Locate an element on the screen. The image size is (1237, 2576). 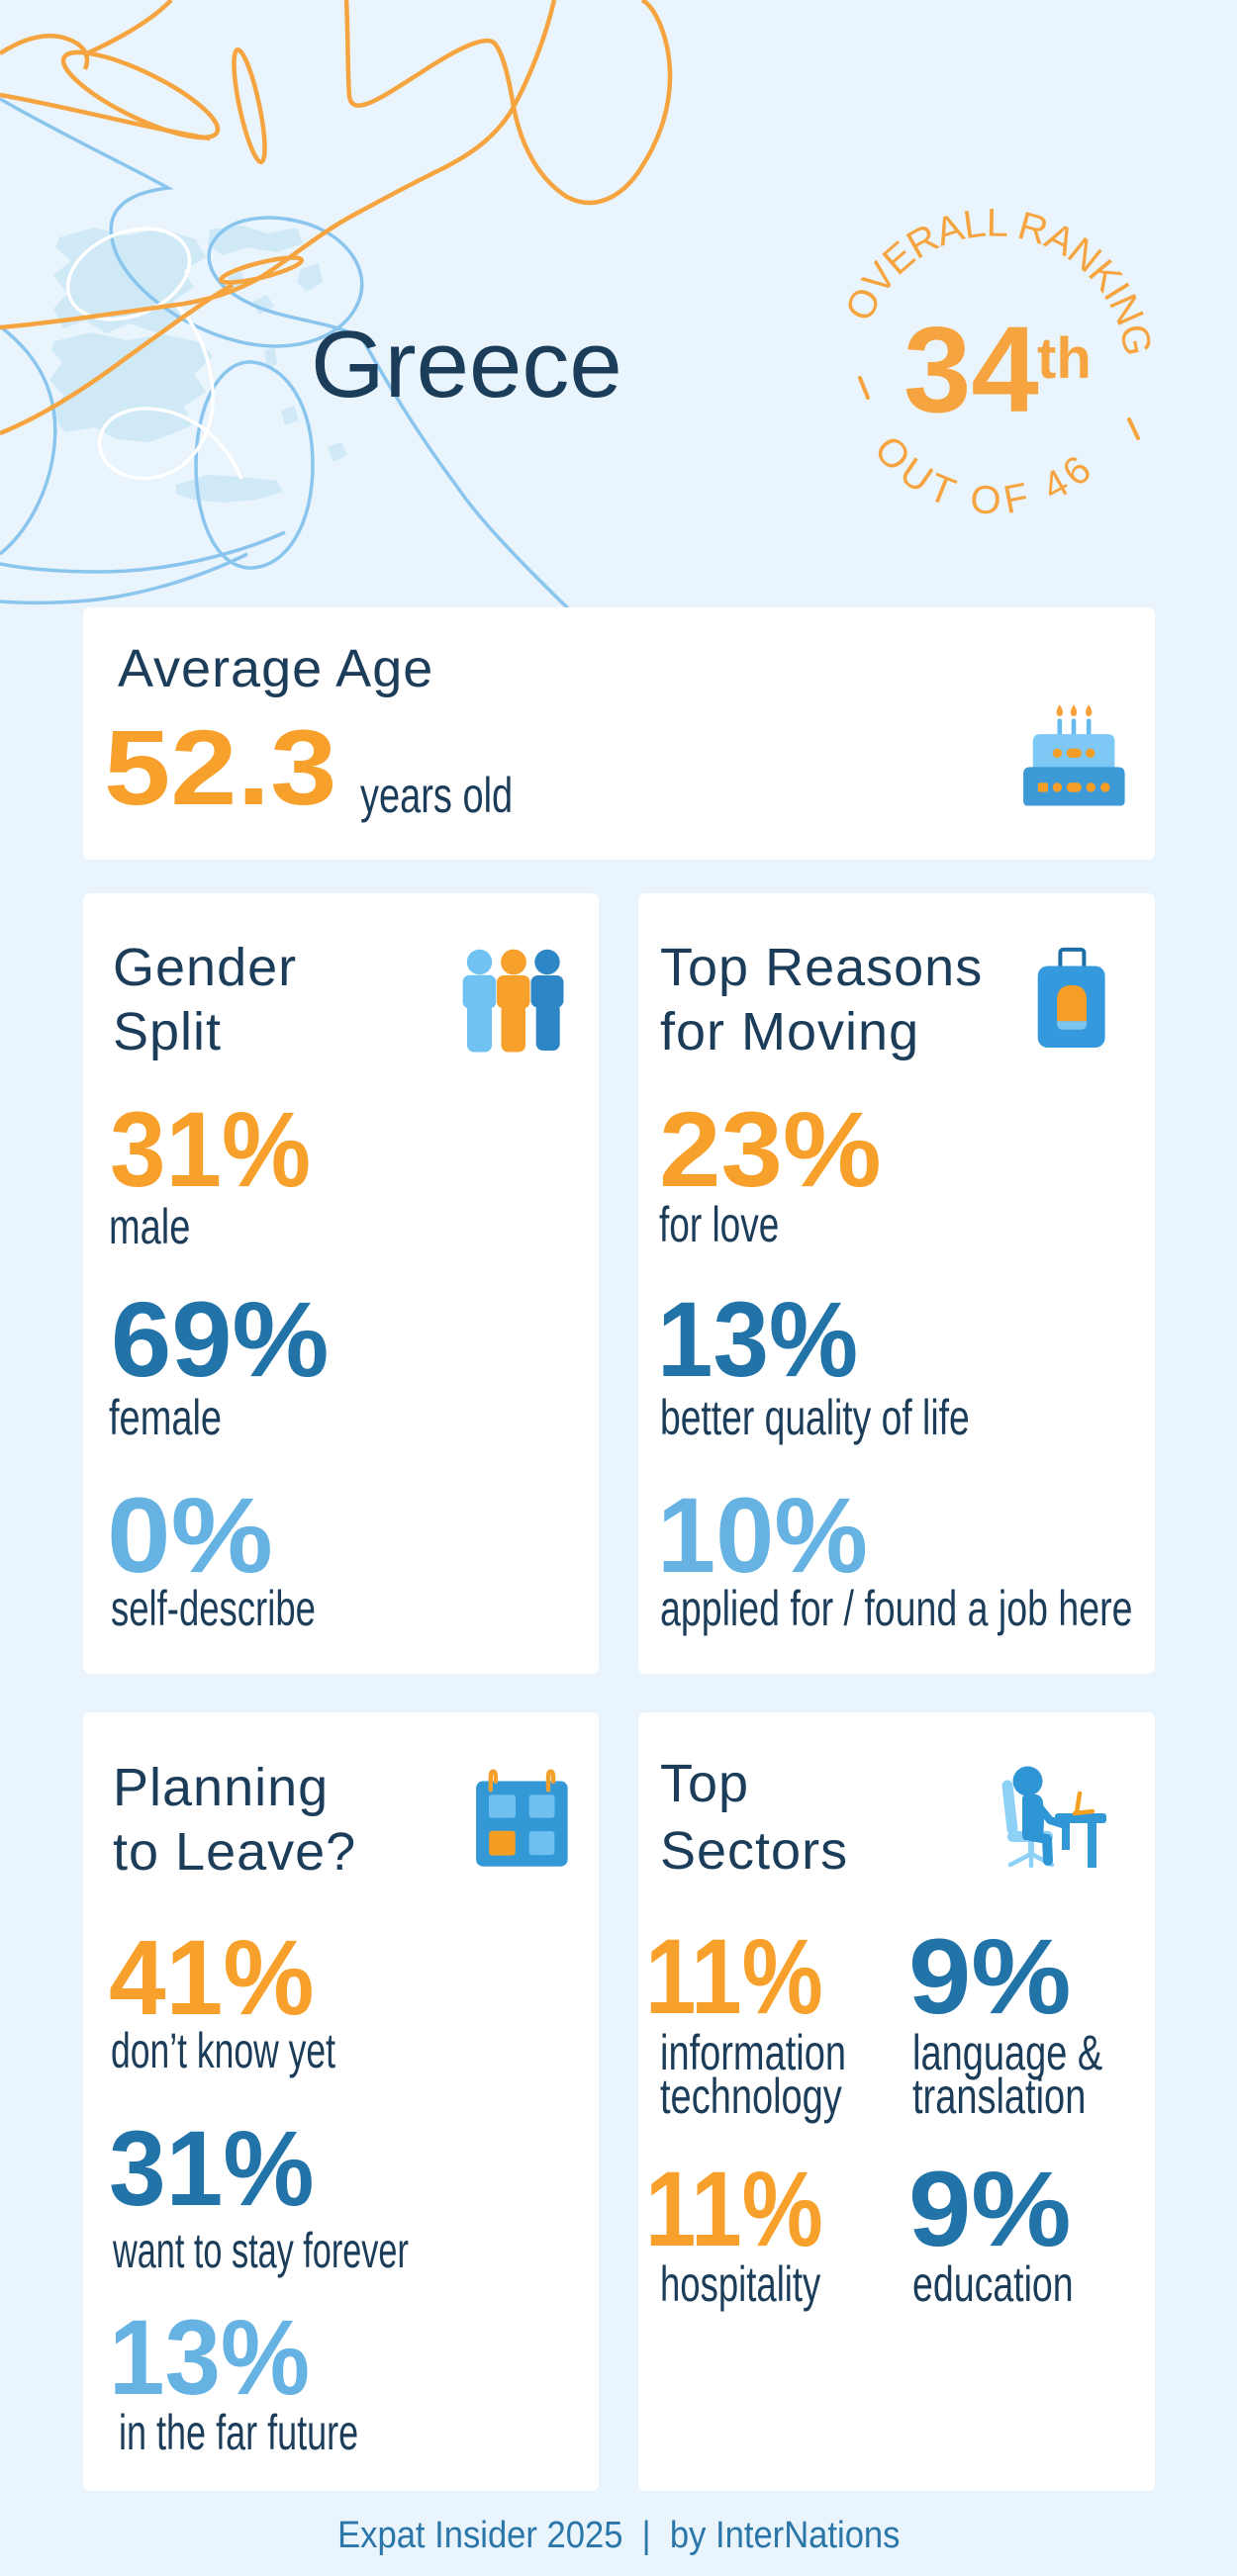
svg-text: th is located at coordinates (1065, 359).